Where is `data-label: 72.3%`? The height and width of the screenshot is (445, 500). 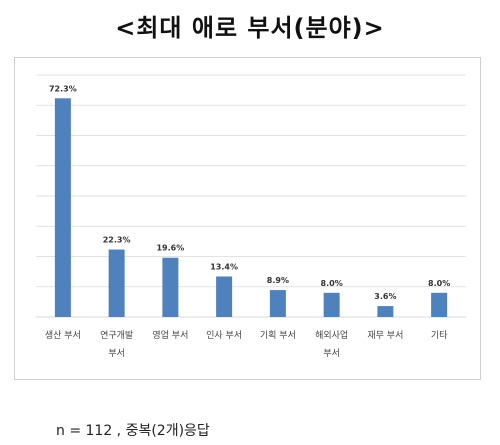 data-label: 72.3% is located at coordinates (63, 88).